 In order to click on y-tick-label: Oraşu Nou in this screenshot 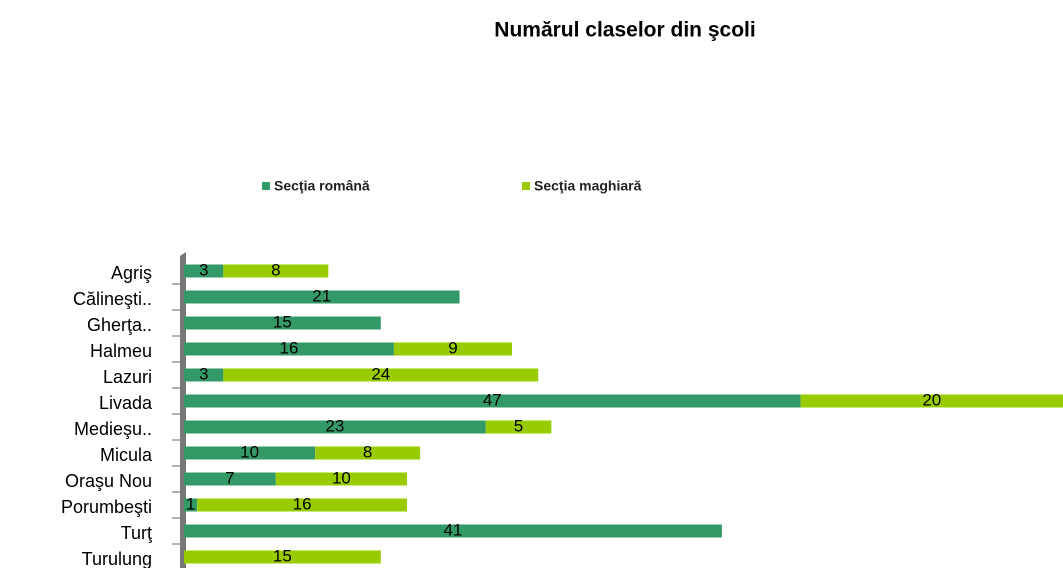, I will do `click(108, 481)`.